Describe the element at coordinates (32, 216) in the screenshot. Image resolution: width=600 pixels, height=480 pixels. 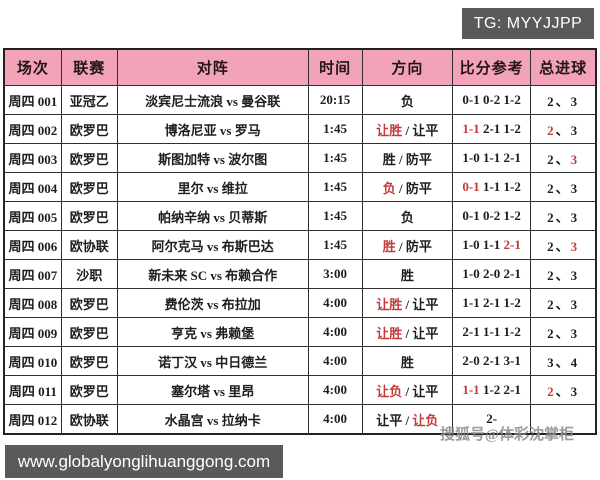
I see `match-cell: 周四 005` at that location.